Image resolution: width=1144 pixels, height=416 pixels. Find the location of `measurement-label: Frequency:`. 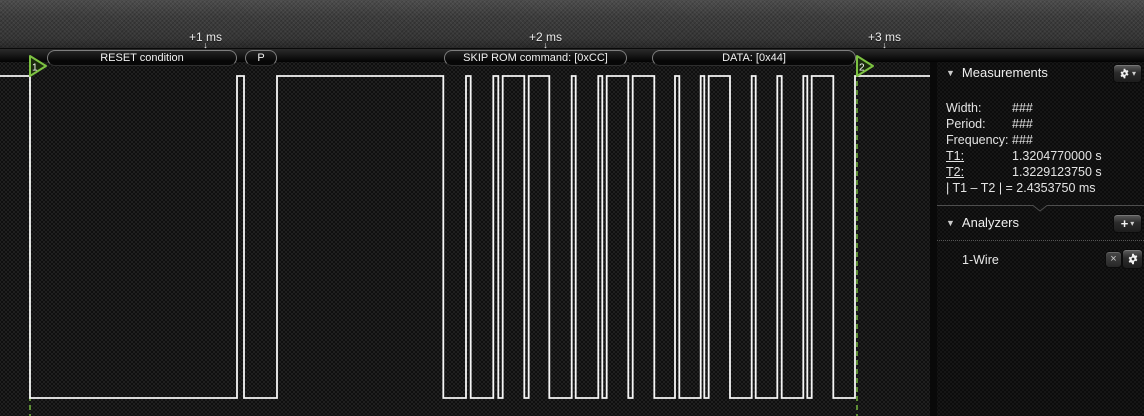

measurement-label: Frequency: is located at coordinates (977, 140).